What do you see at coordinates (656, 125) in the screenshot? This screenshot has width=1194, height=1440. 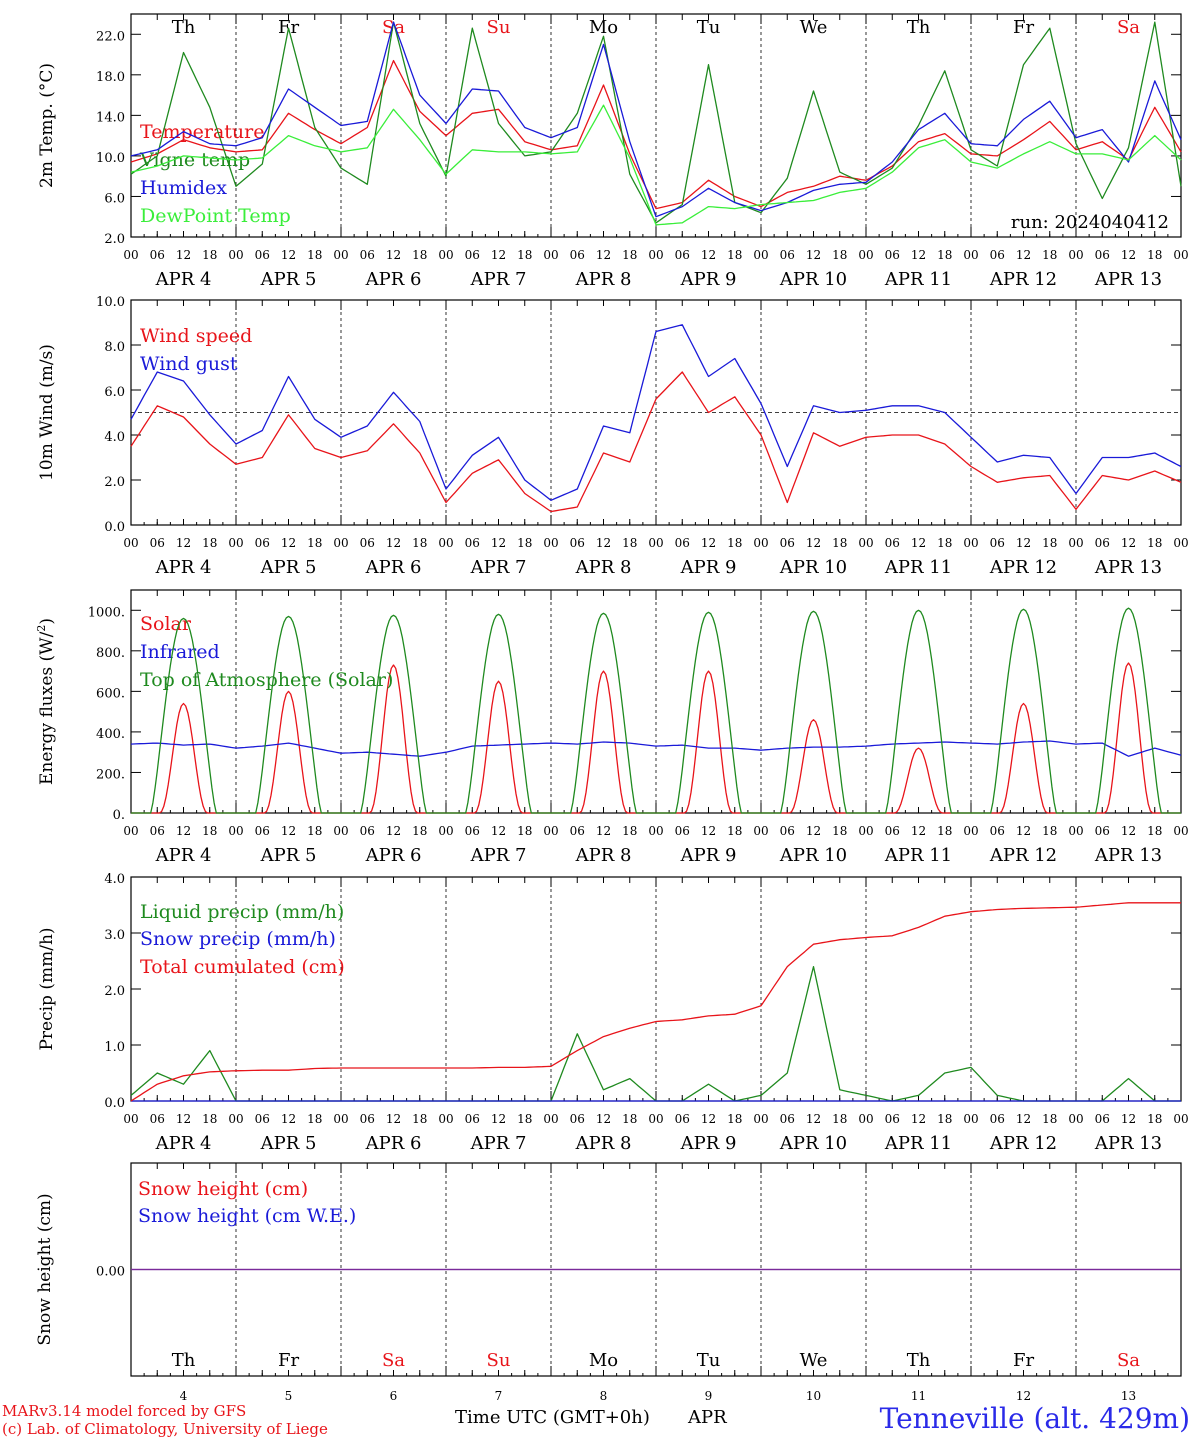 I see `plot-frame` at bounding box center [656, 125].